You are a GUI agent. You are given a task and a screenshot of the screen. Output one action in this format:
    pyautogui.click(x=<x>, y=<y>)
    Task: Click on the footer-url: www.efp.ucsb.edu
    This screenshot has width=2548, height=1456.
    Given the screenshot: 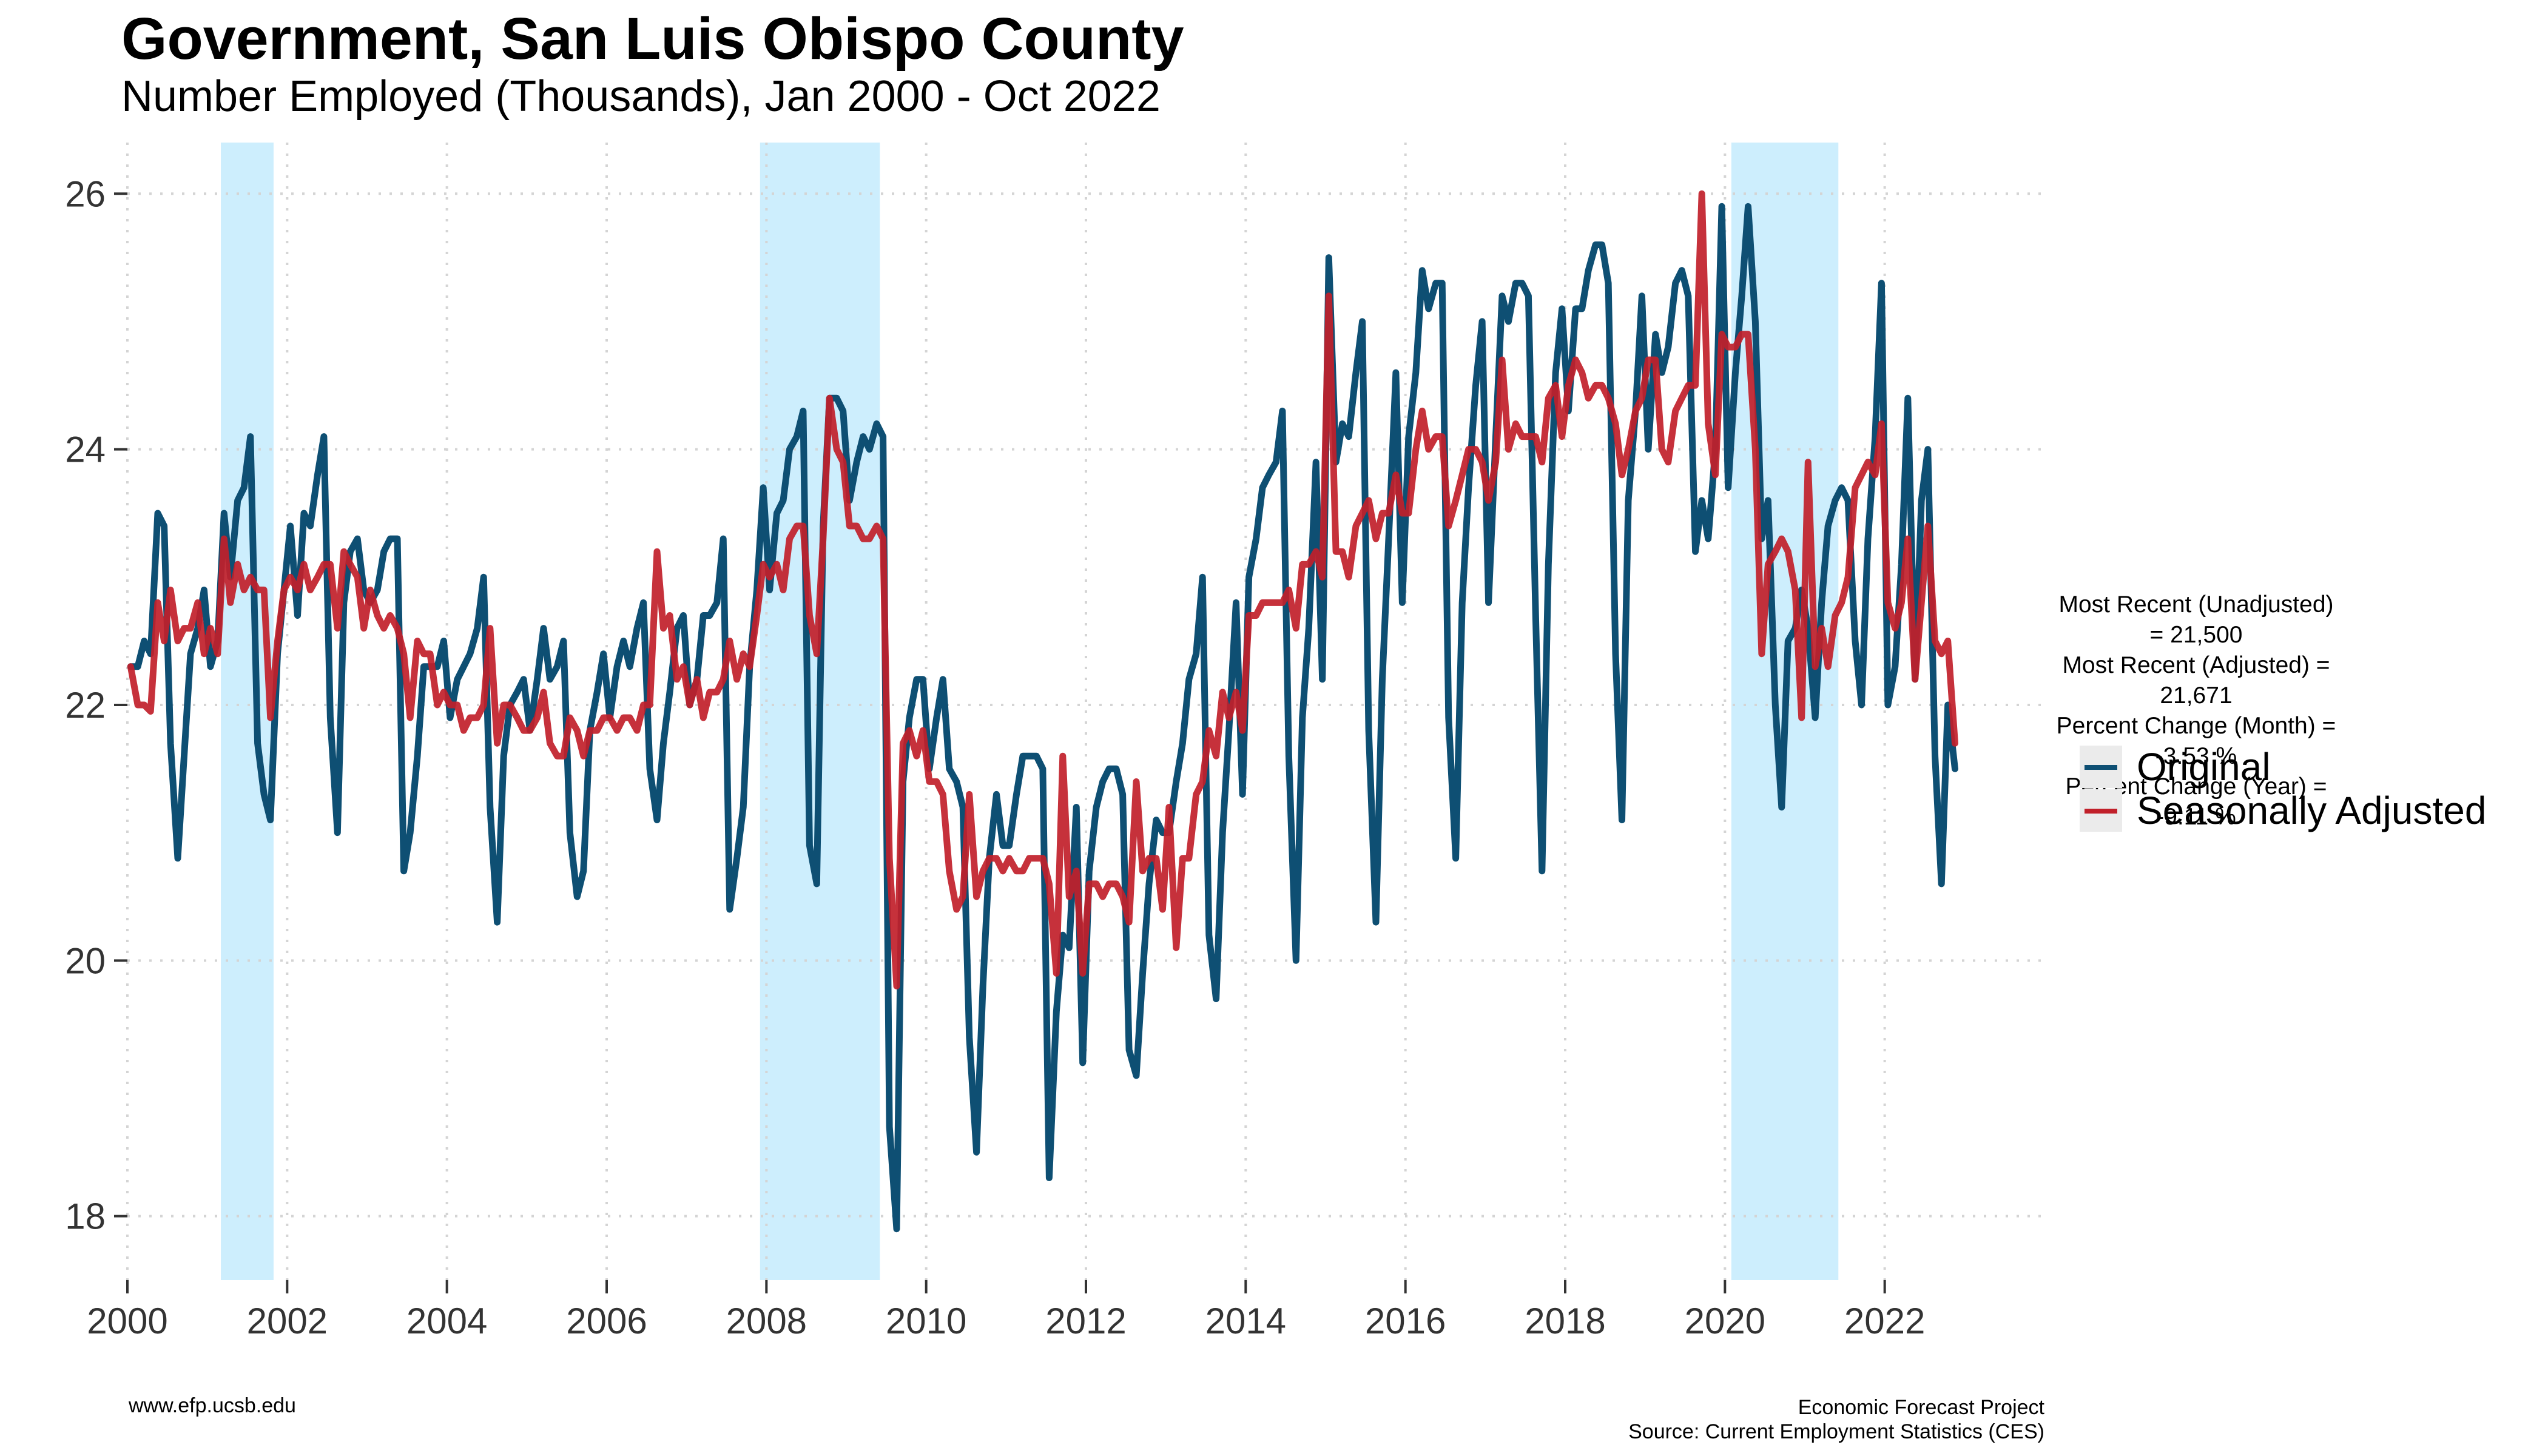 What is the action you would take?
    pyautogui.click(x=212, y=1405)
    